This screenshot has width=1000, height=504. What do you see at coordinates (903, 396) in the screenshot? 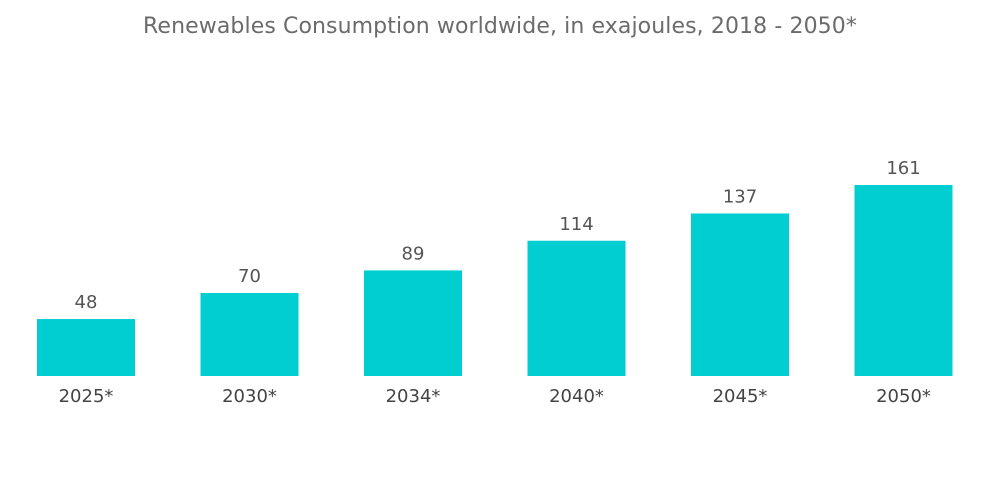
I see `x-tick-label: 2050*` at bounding box center [903, 396].